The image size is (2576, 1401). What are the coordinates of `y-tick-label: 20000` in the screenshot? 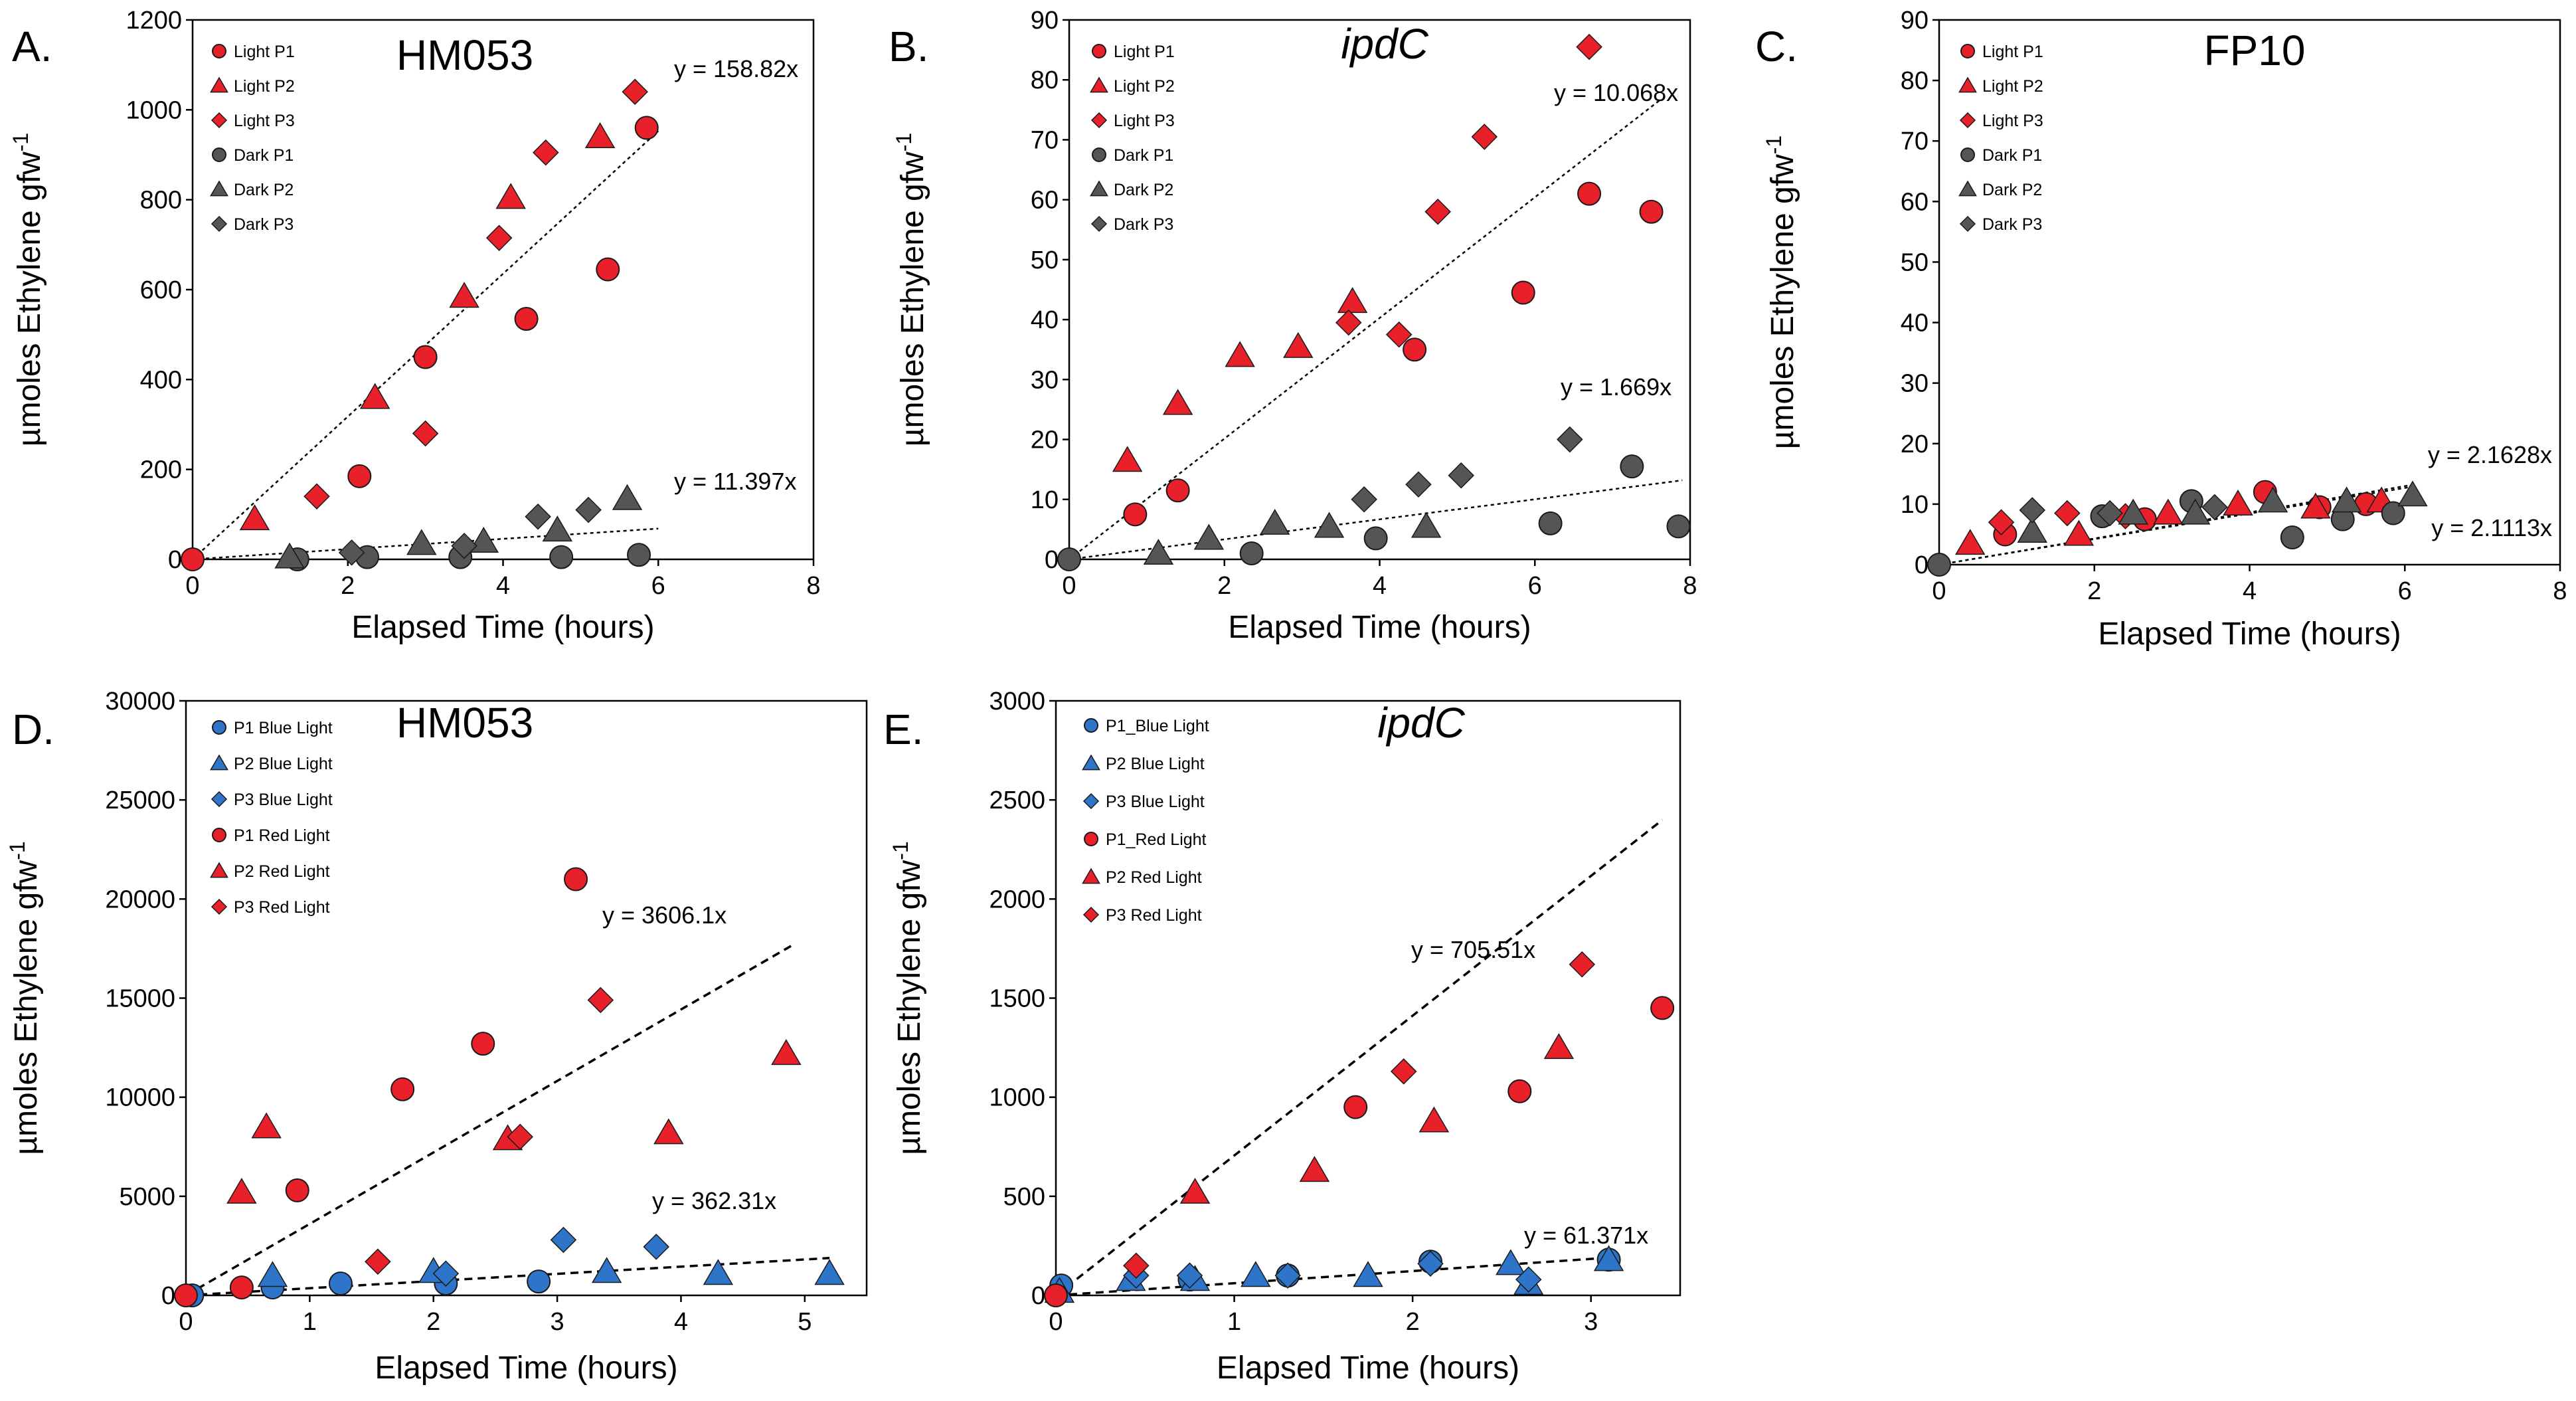 It's located at (140, 900).